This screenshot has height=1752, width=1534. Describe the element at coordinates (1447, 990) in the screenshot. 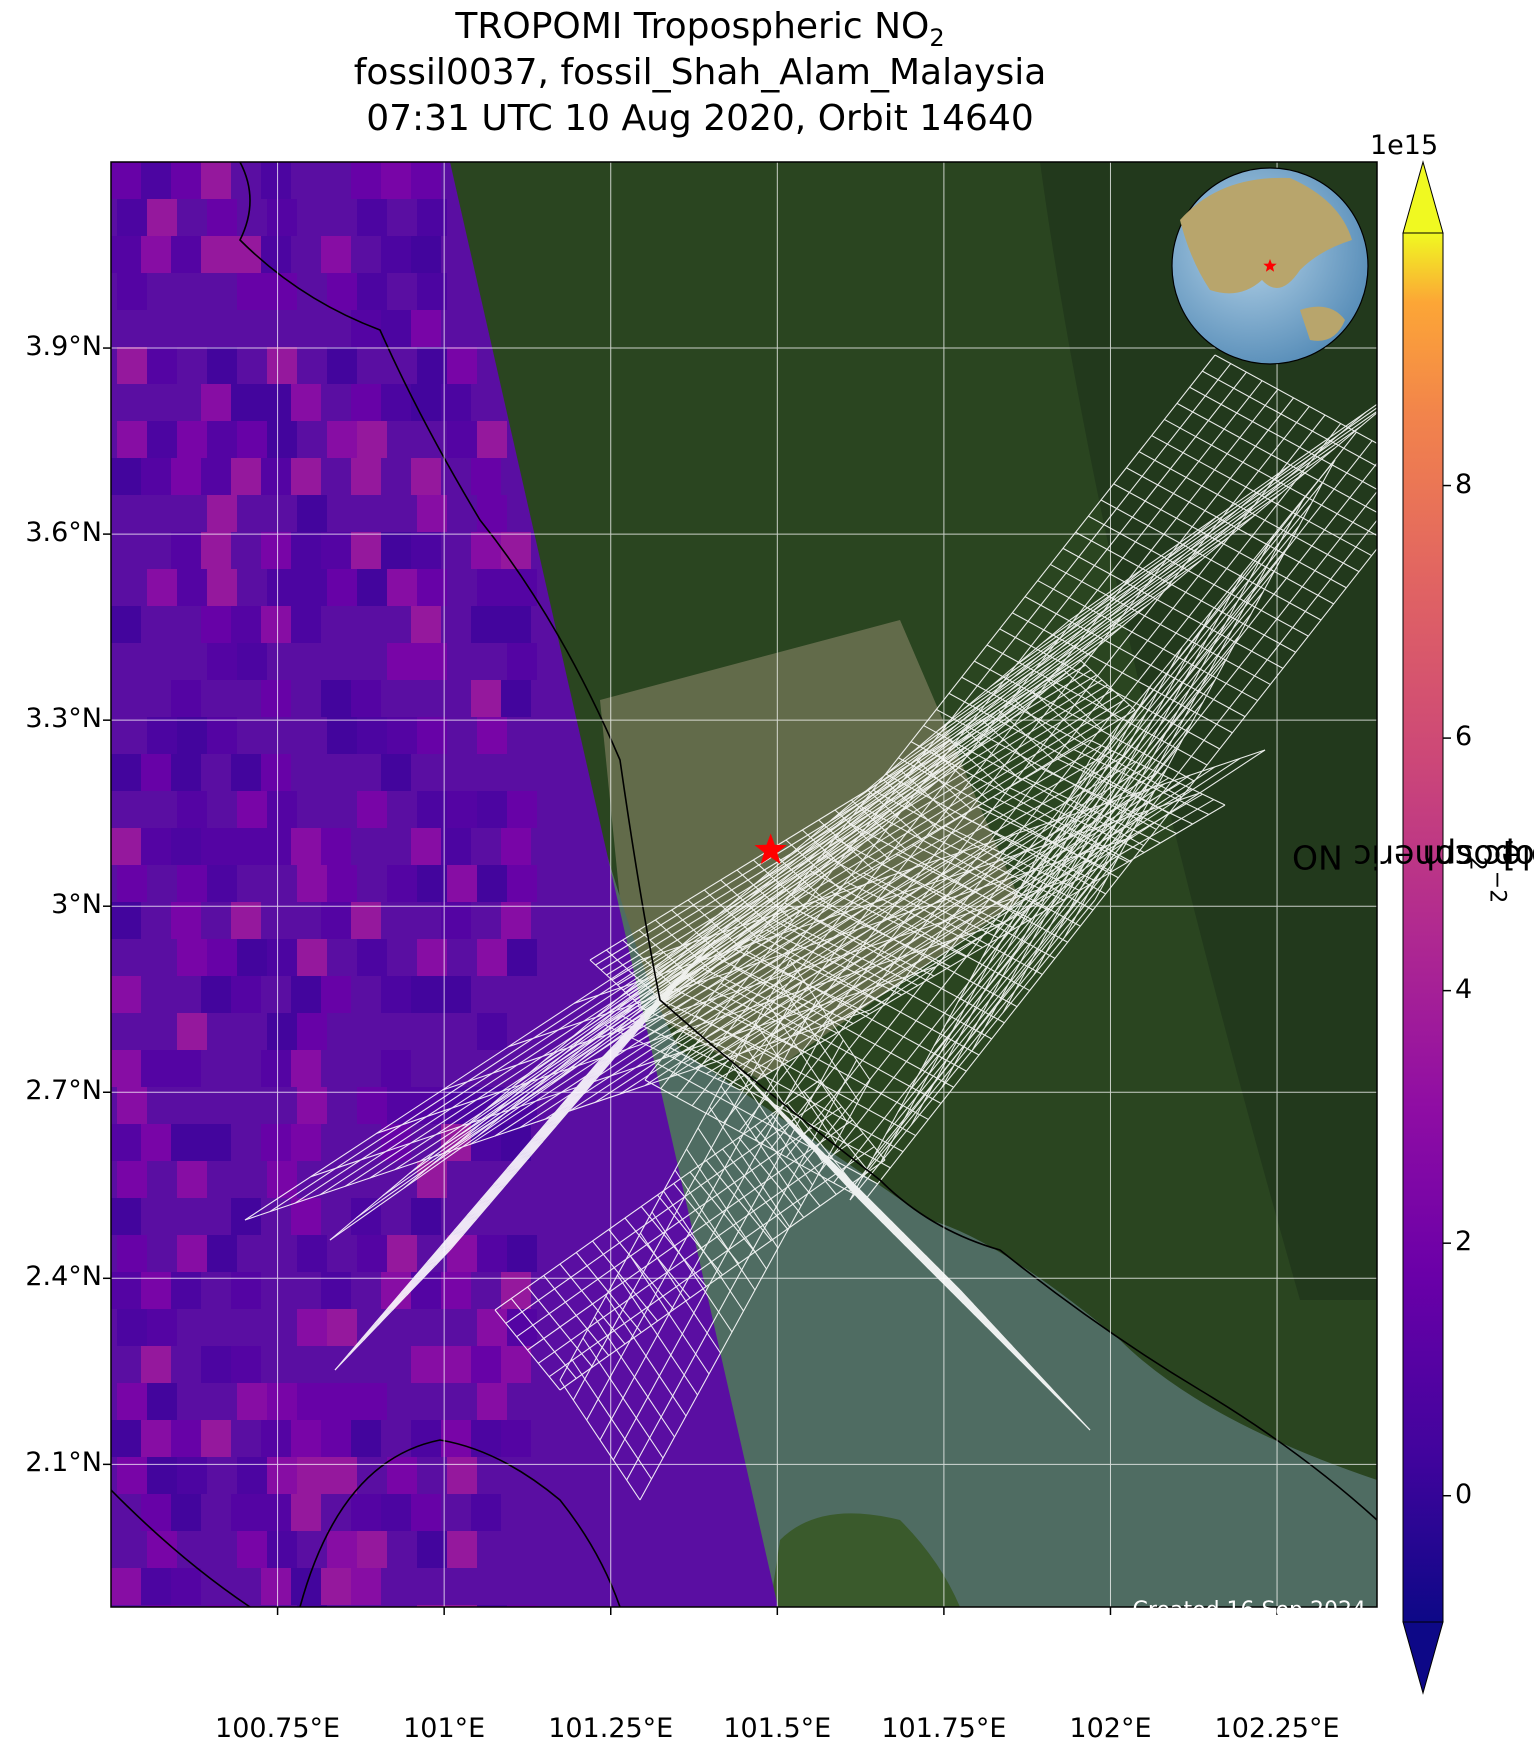

I see `colorbar-tick-marks` at that location.